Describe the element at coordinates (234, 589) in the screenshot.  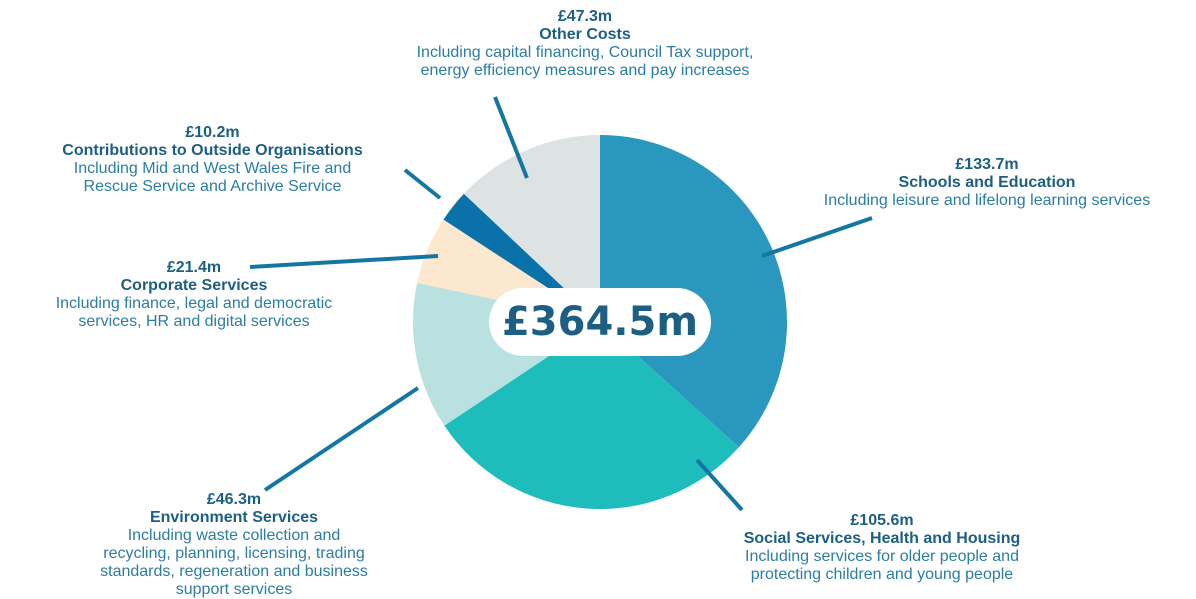
I see `slice-desc-line: support services` at that location.